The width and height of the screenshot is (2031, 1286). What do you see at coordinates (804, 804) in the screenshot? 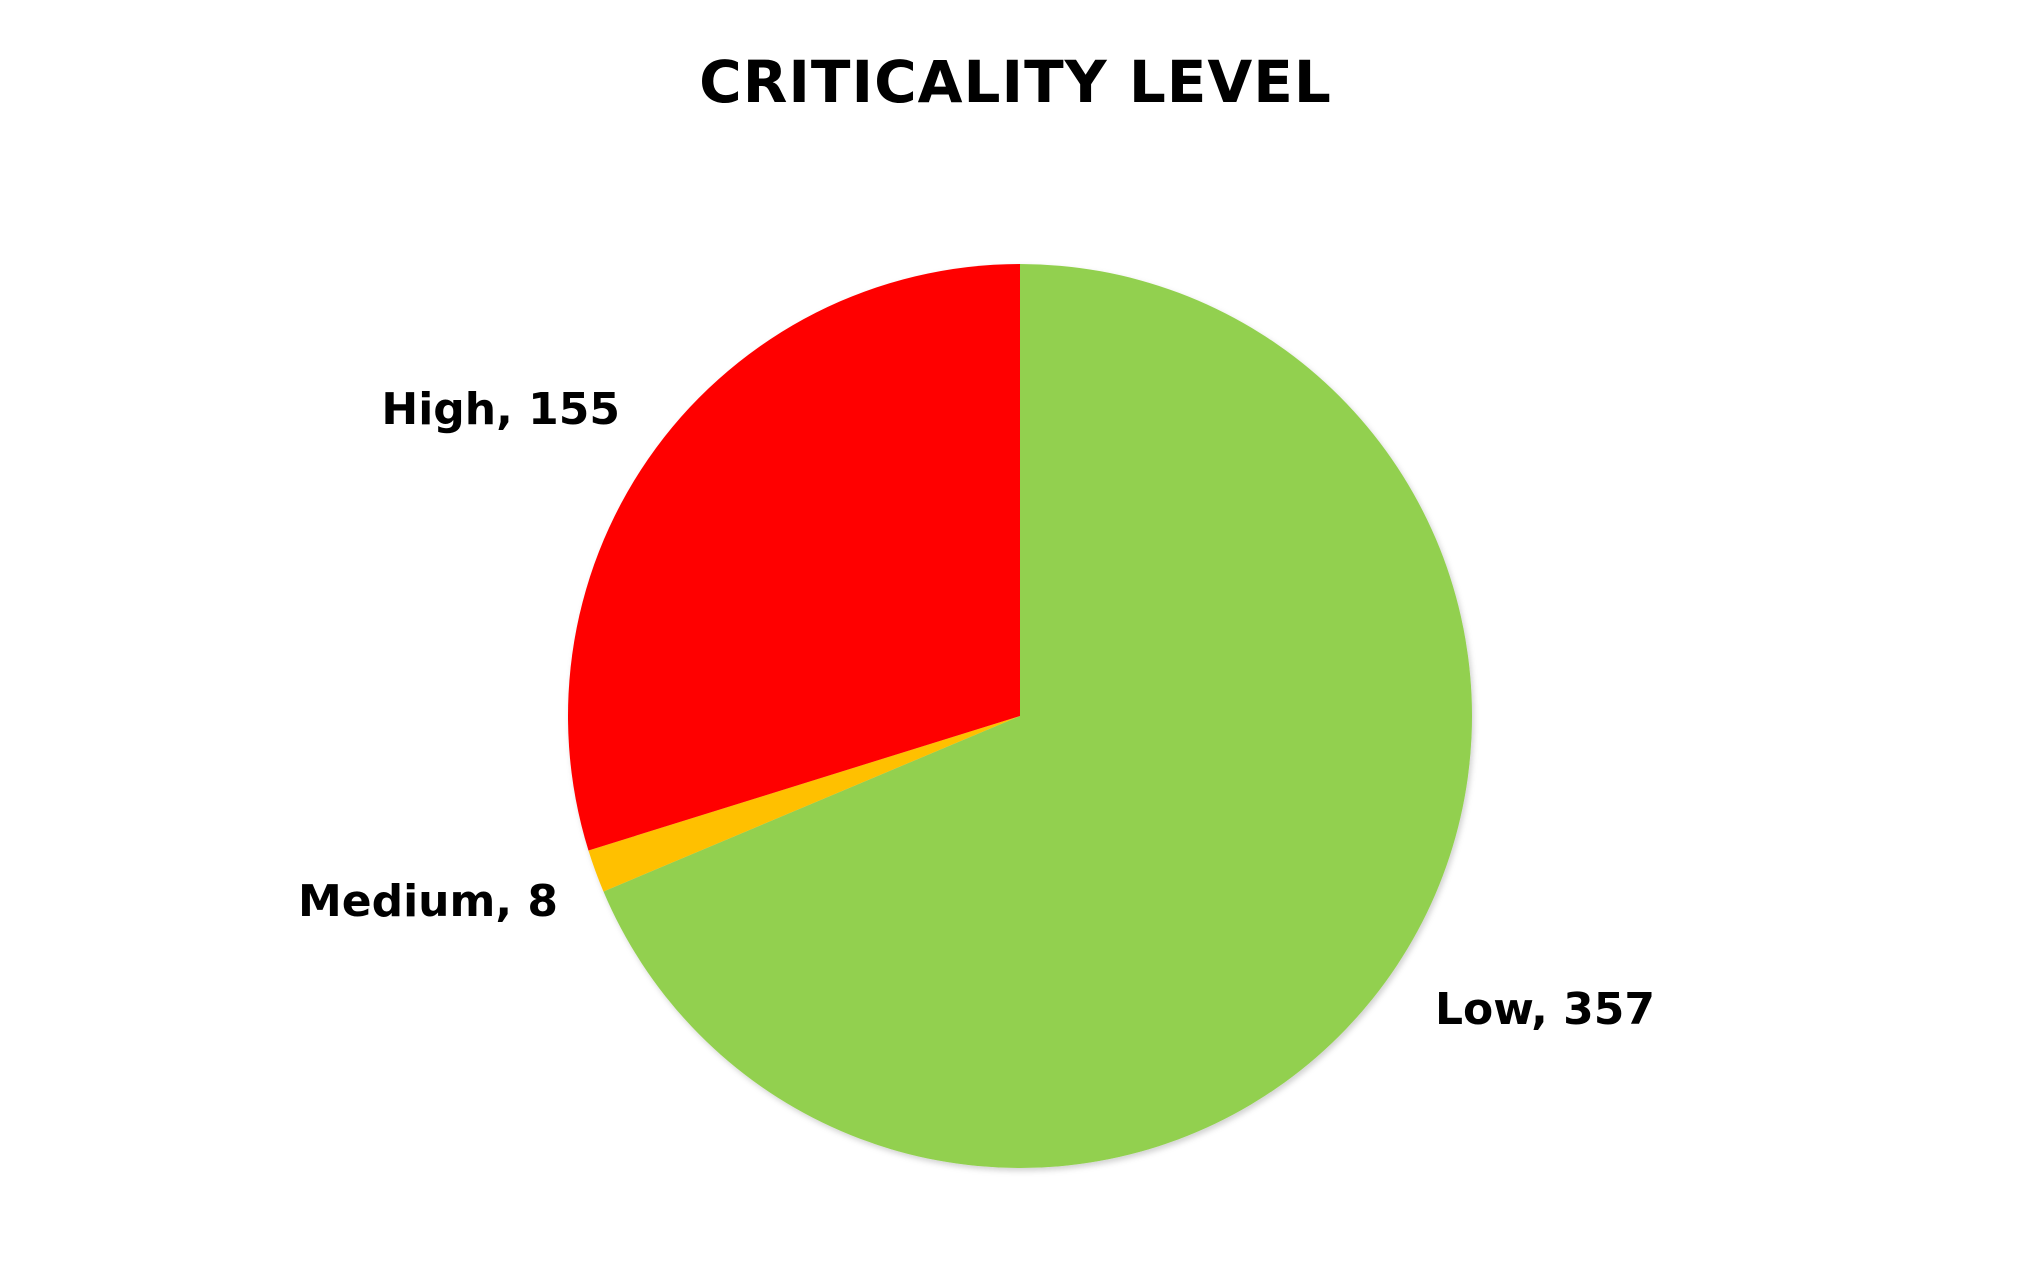
I see `pie-slice-medium` at bounding box center [804, 804].